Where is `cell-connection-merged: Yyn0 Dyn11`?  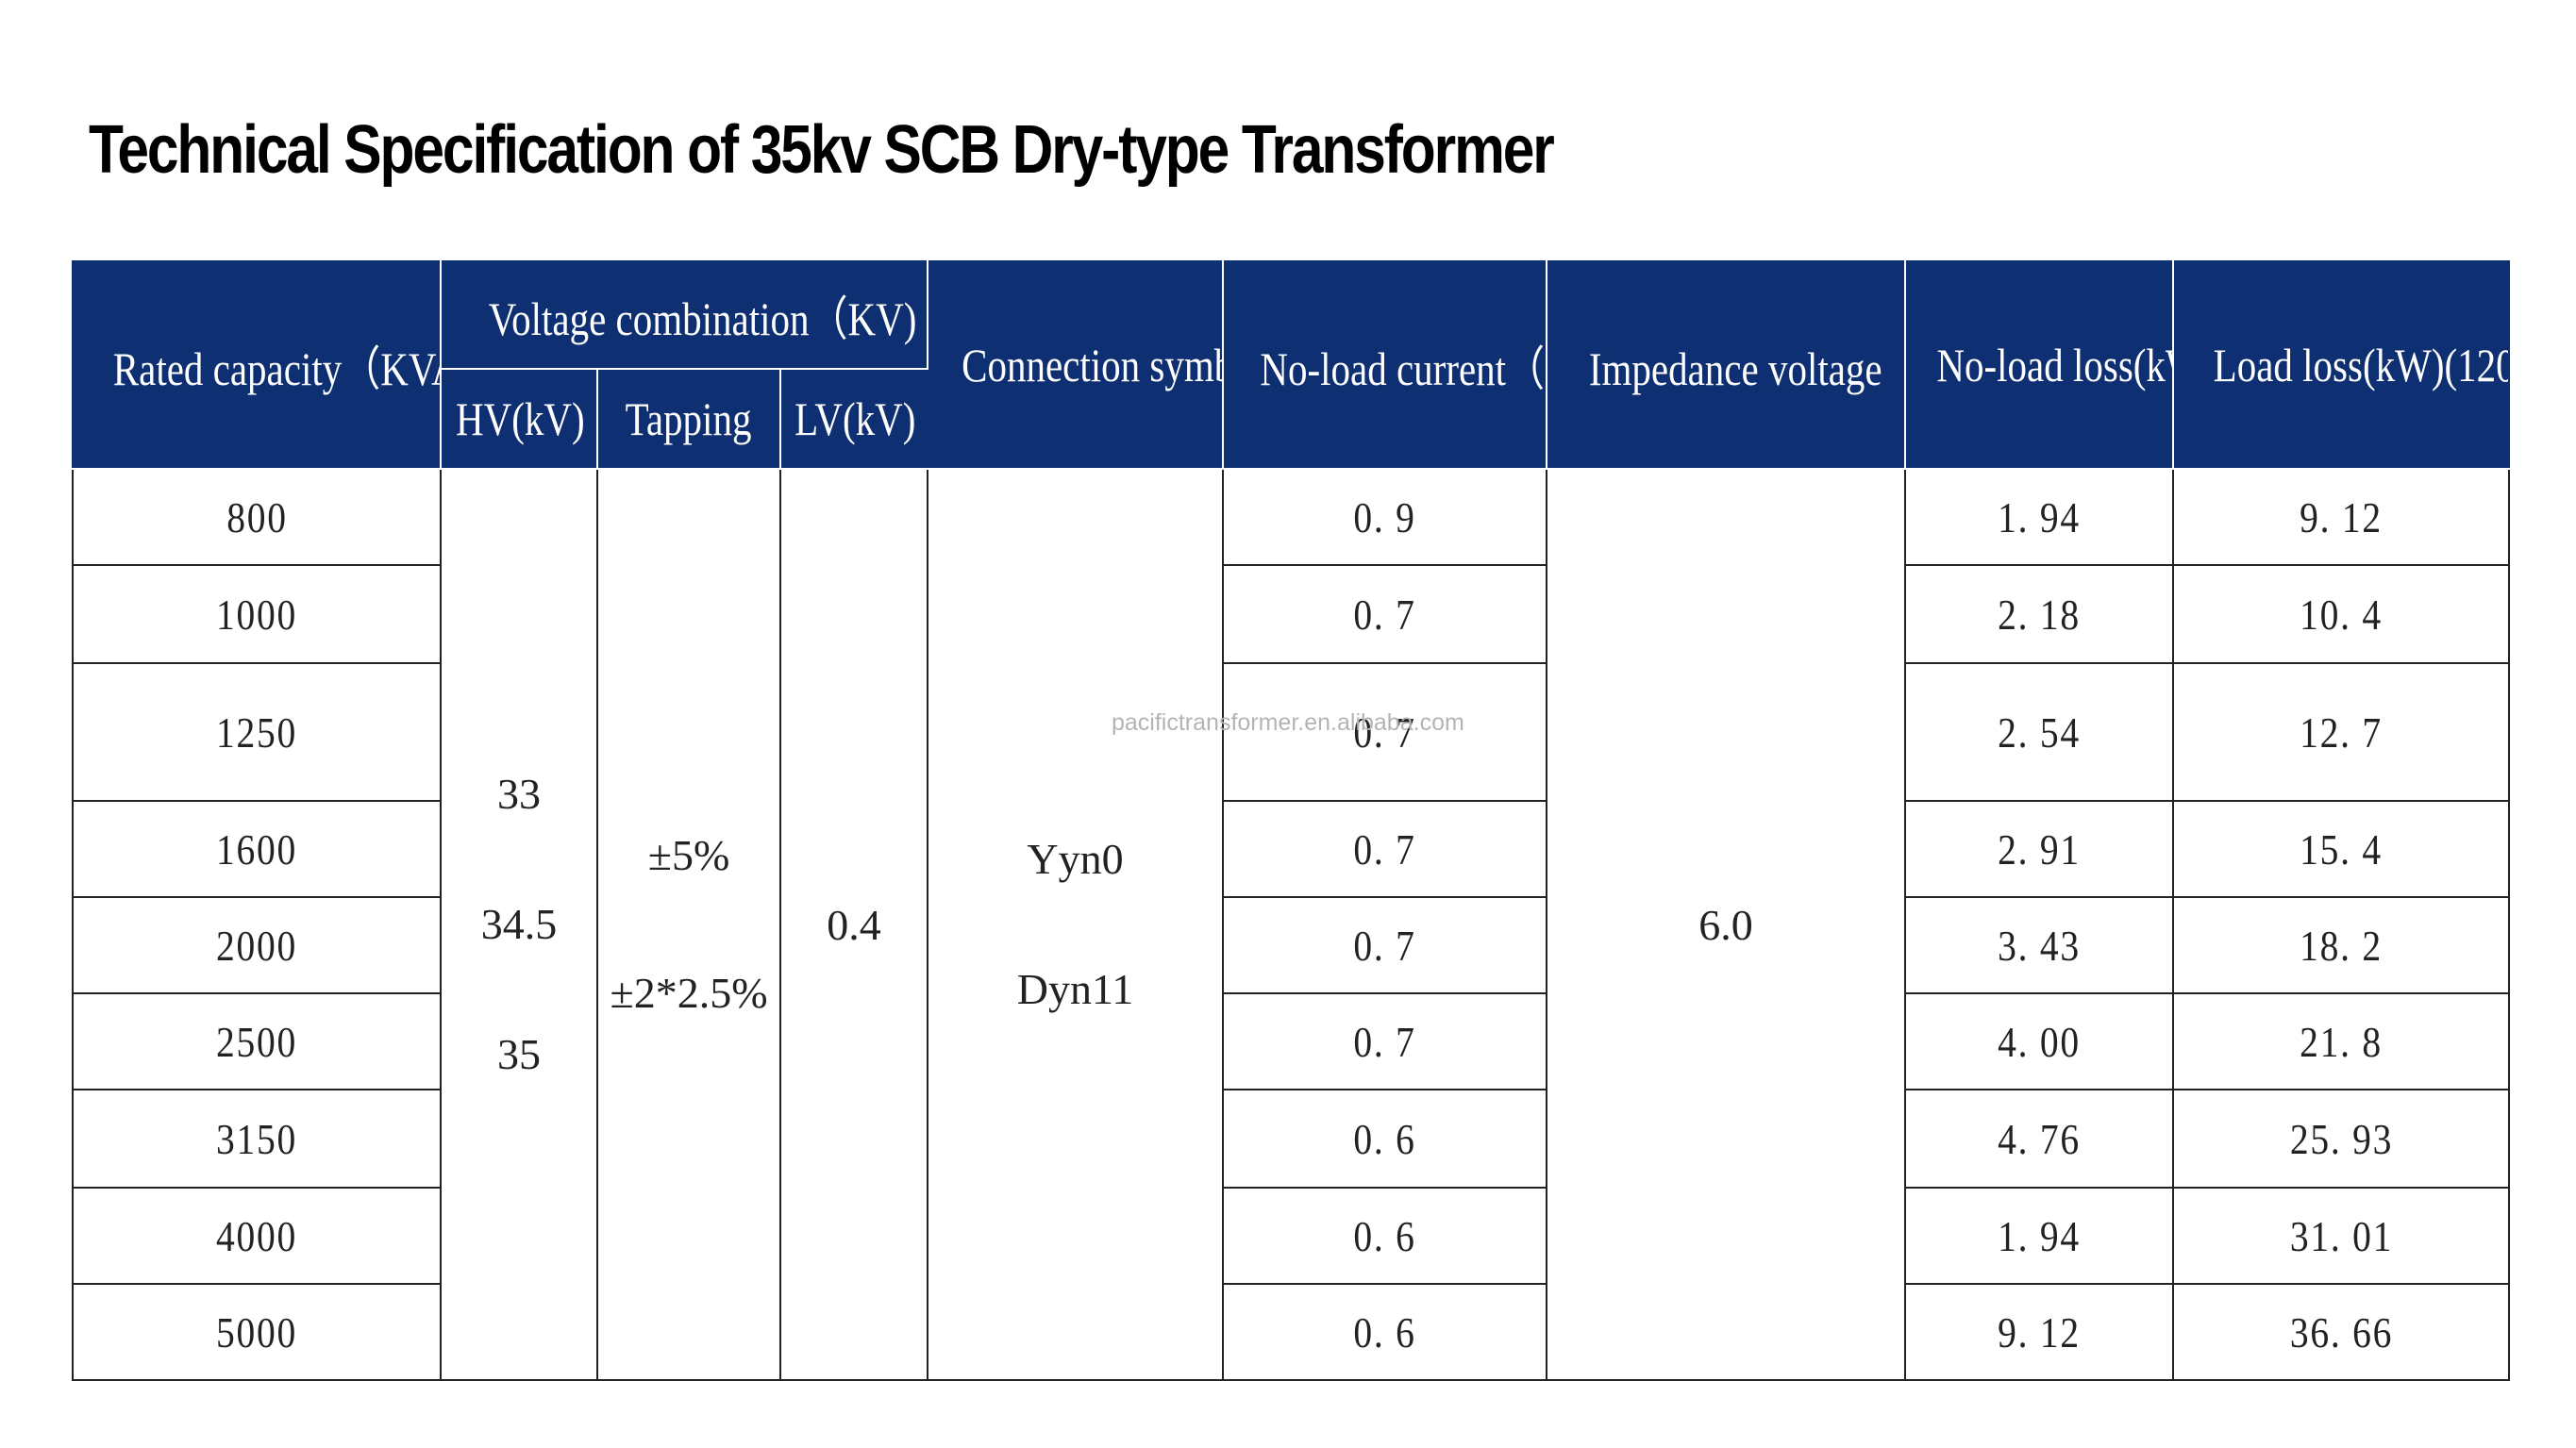 cell-connection-merged: Yyn0 Dyn11 is located at coordinates (1076, 924).